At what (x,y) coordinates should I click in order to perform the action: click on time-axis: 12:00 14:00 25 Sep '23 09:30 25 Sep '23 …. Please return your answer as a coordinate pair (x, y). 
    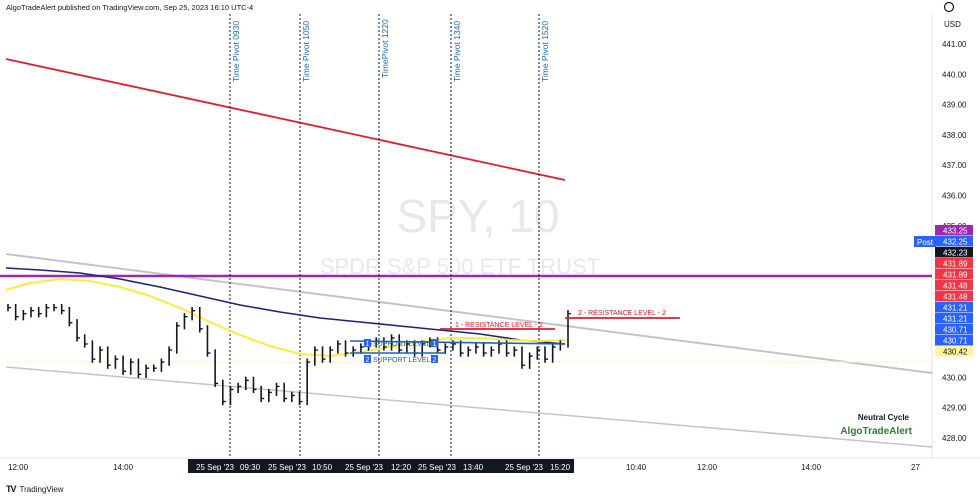
    Looking at the image, I should click on (464, 466).